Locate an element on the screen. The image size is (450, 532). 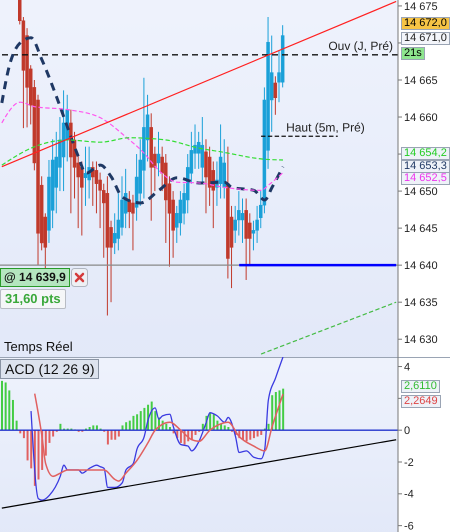
y-tick-label: 14 660 is located at coordinates (421, 118).